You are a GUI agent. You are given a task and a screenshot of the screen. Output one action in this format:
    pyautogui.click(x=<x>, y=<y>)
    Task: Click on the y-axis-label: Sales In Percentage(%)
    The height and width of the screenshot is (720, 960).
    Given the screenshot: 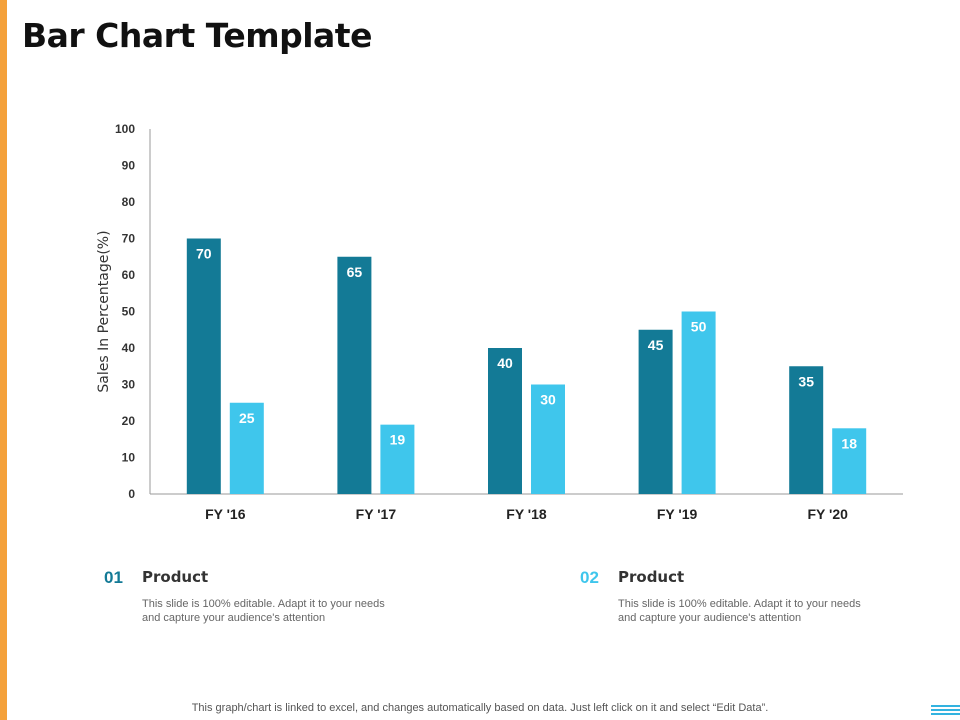 What is the action you would take?
    pyautogui.click(x=104, y=311)
    